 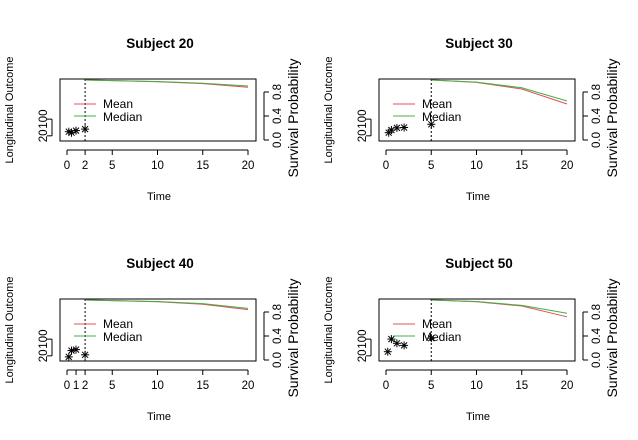 What do you see at coordinates (76, 386) in the screenshot?
I see `x-tick-label: 1` at bounding box center [76, 386].